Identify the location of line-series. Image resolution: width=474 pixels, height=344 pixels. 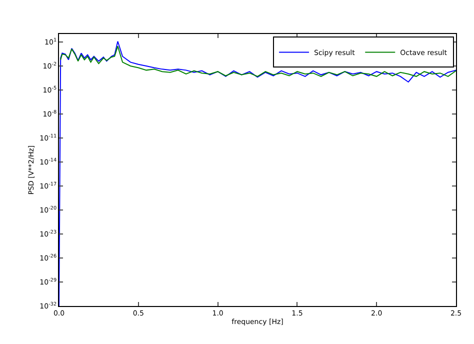
(258, 61).